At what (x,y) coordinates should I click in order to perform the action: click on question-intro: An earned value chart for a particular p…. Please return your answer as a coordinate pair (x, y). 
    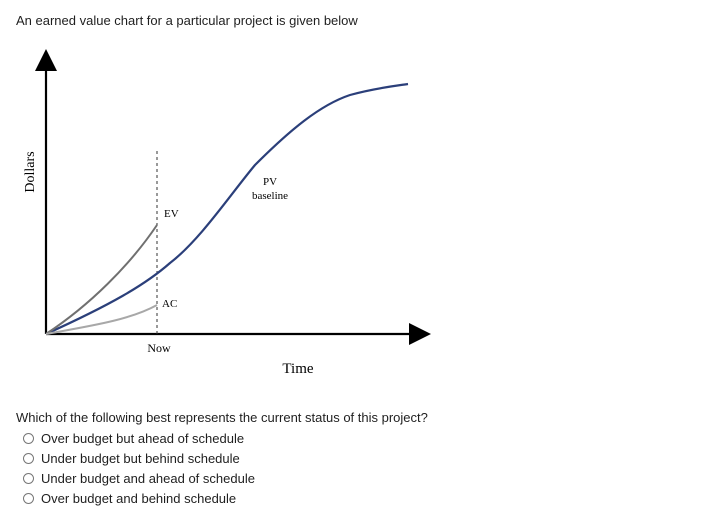
    Looking at the image, I should click on (187, 20).